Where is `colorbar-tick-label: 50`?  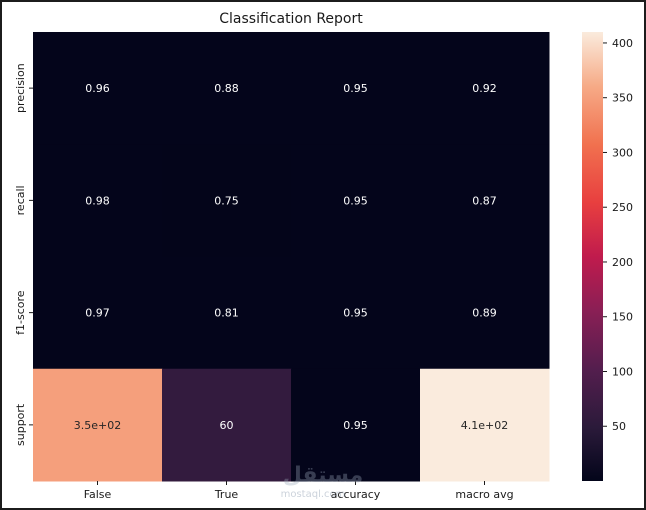
colorbar-tick-label: 50 is located at coordinates (619, 426).